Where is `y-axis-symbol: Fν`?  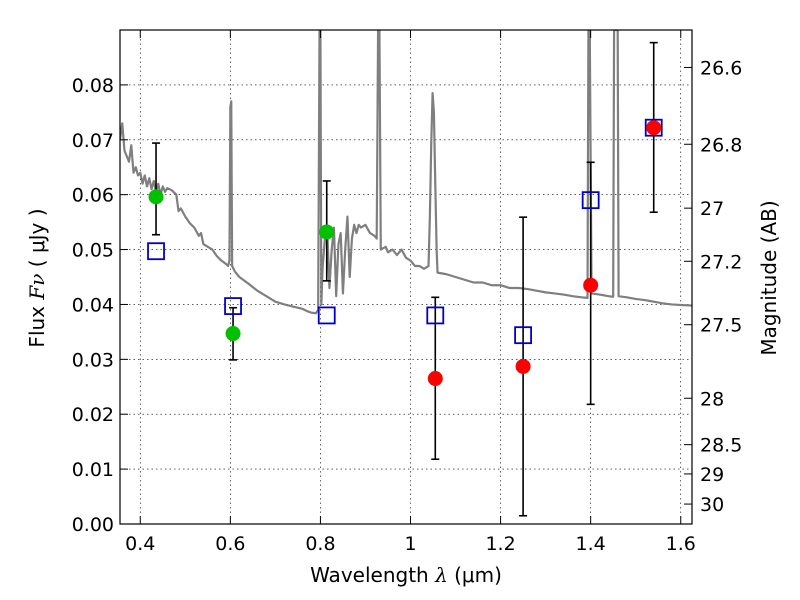 y-axis-symbol: Fν is located at coordinates (37, 287).